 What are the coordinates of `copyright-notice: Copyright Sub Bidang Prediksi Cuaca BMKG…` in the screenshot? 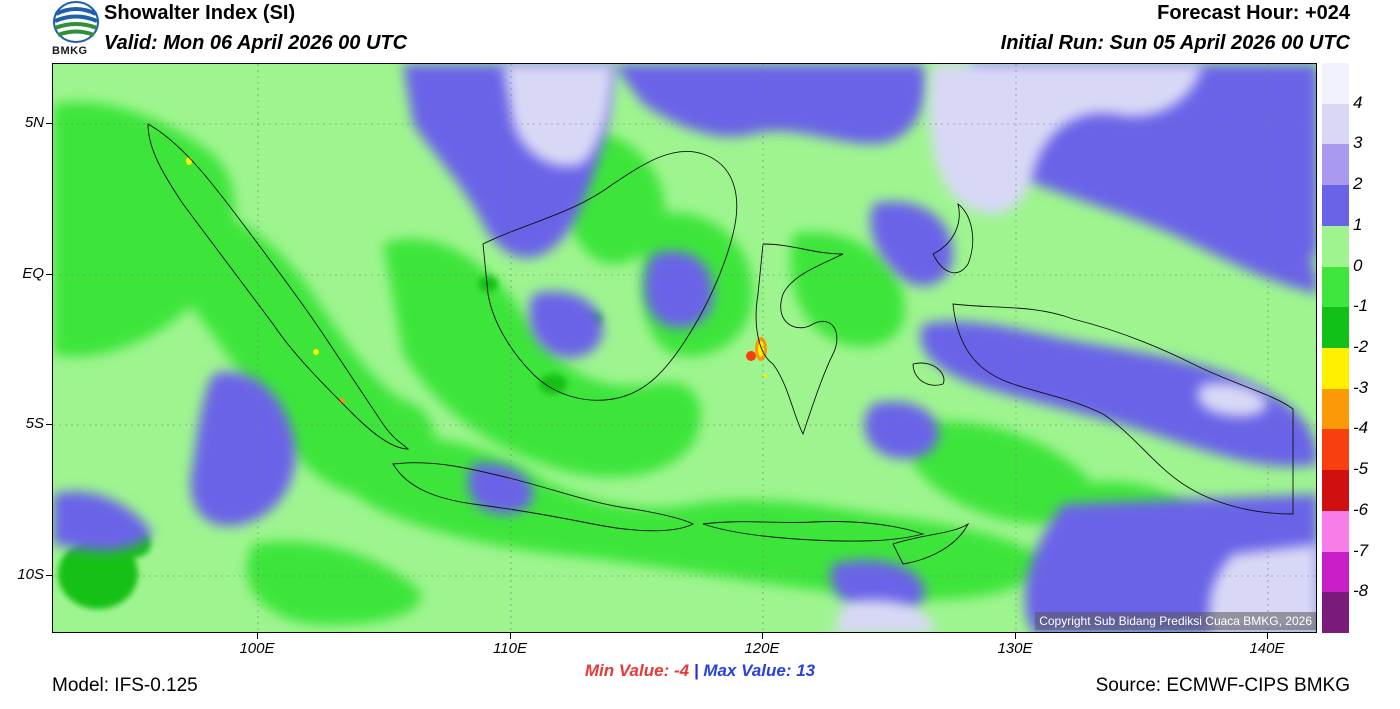 It's located at (1175, 621).